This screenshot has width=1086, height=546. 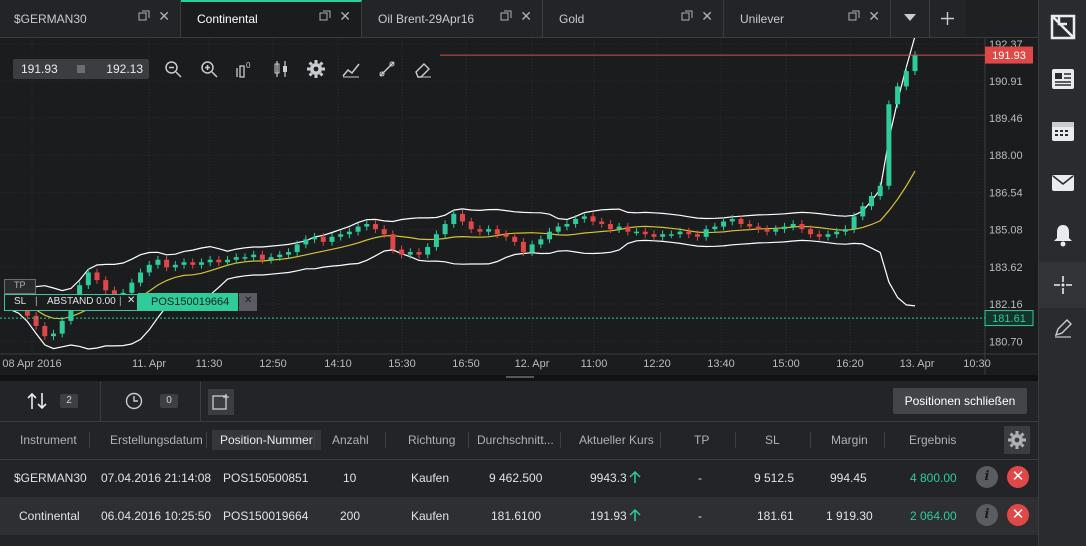 What do you see at coordinates (71, 302) in the screenshot?
I see `sl-distance-box: SL | ABSTAND 0.00 | ✕` at bounding box center [71, 302].